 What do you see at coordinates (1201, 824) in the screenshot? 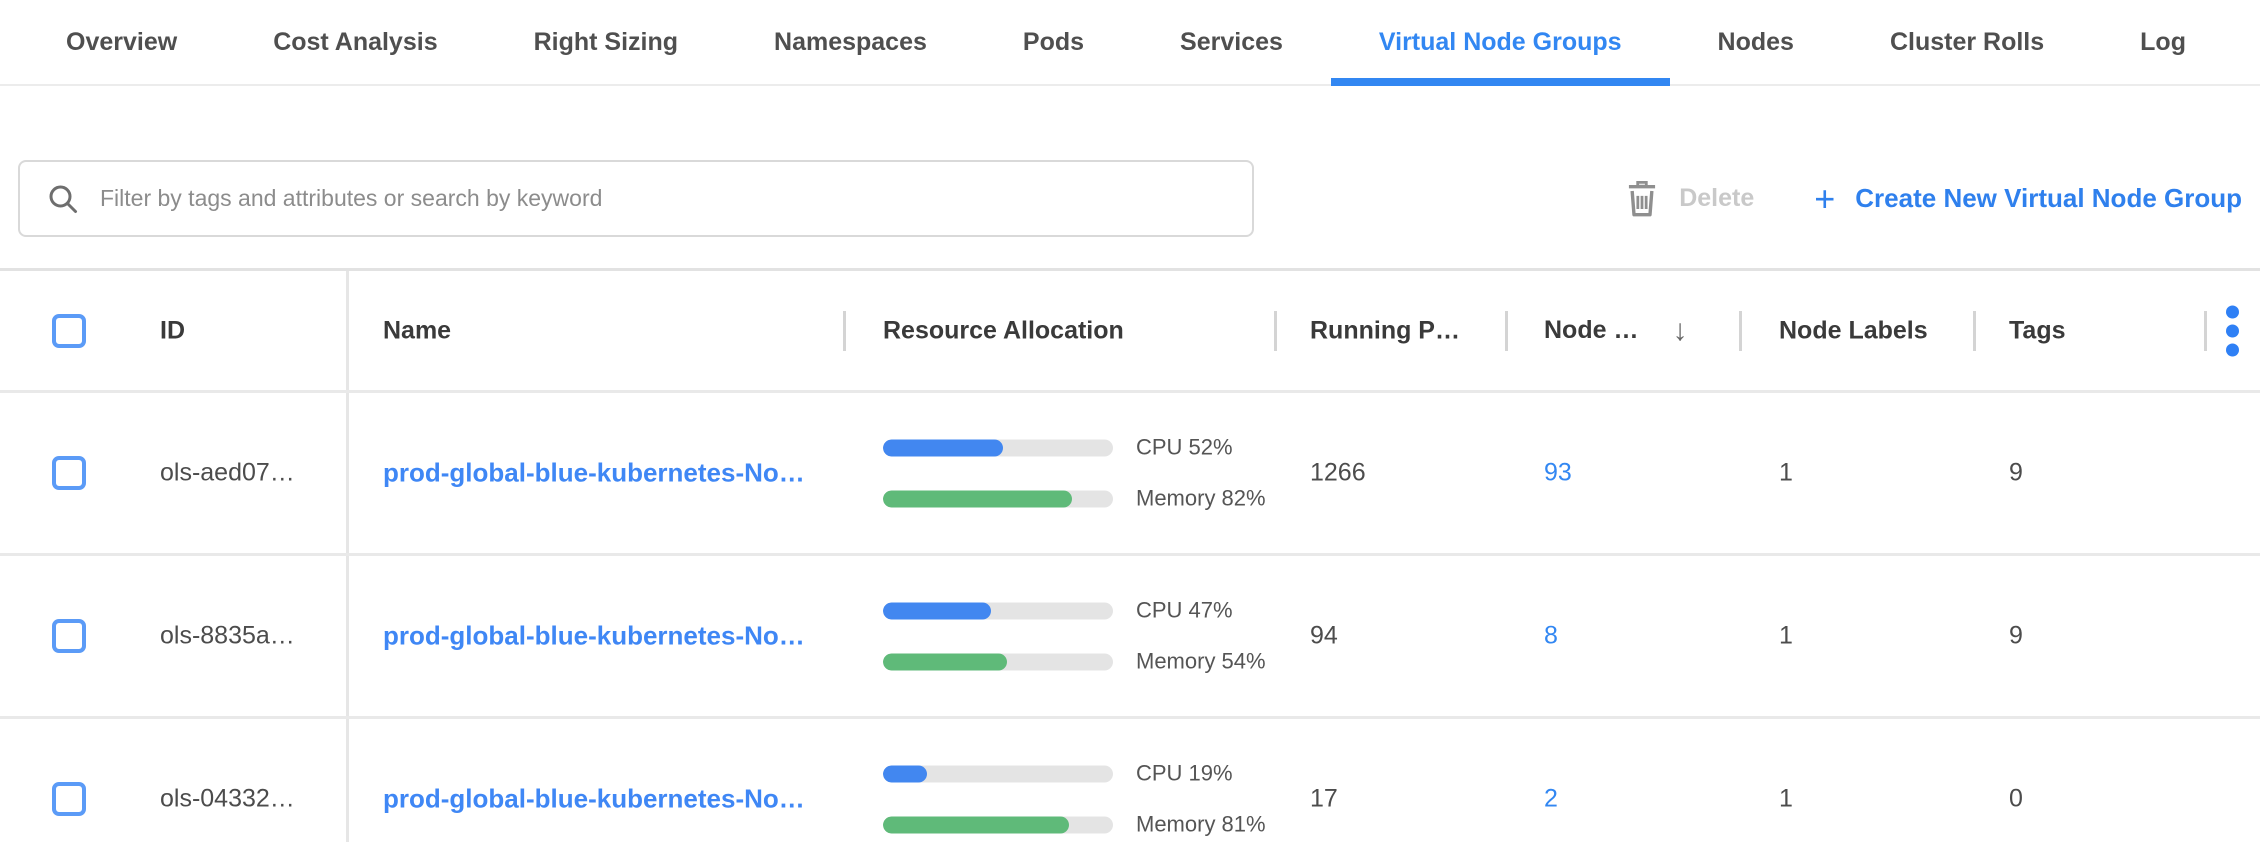
I see `memory-bar-label: Memory 81%` at bounding box center [1201, 824].